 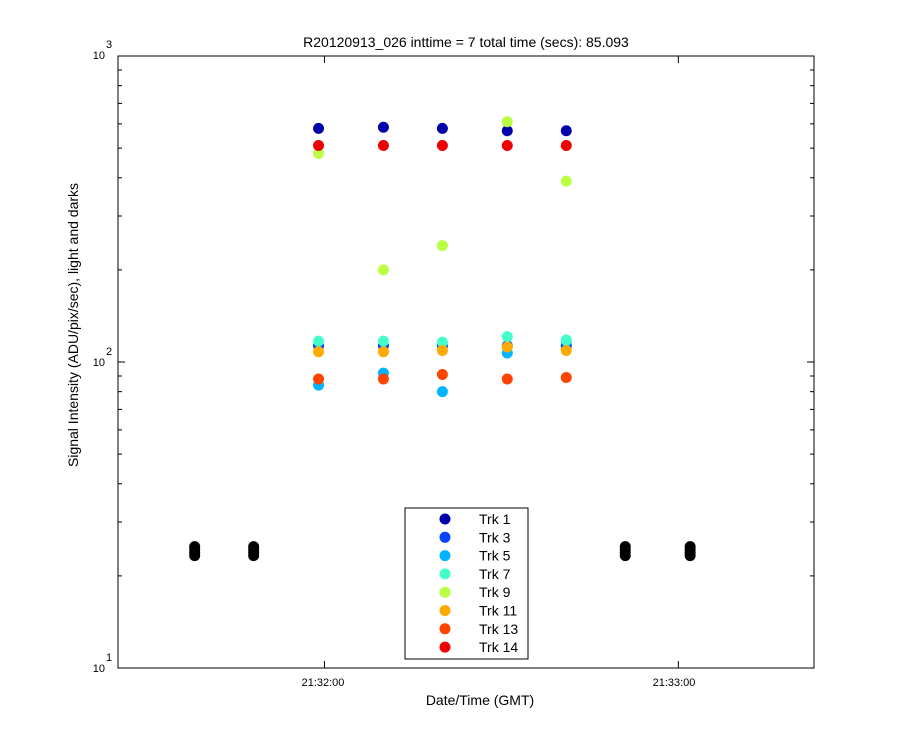 I want to click on y-tick-labels: 10 3 10 2 10 1, so click(x=102, y=357).